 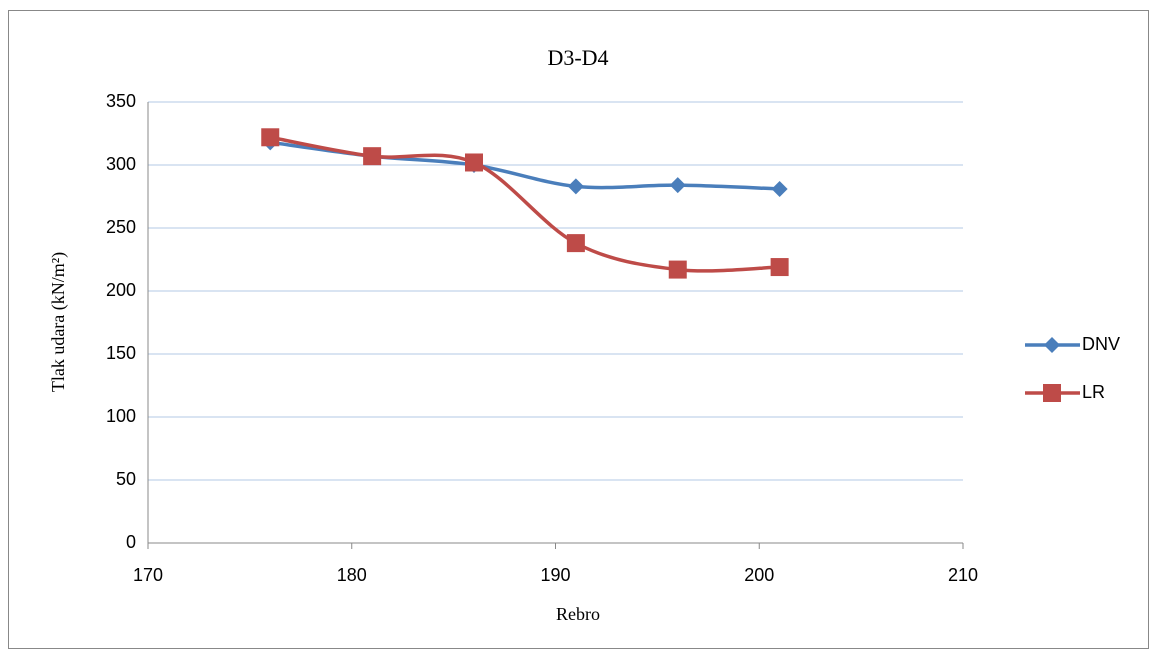 I want to click on x-tick-label: 210, so click(x=963, y=575).